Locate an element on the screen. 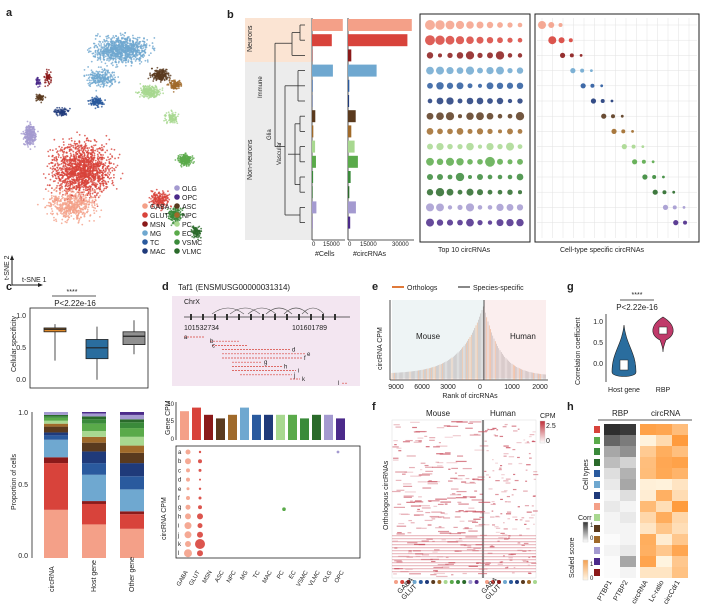  tsne-point-asc is located at coordinates (161, 71).